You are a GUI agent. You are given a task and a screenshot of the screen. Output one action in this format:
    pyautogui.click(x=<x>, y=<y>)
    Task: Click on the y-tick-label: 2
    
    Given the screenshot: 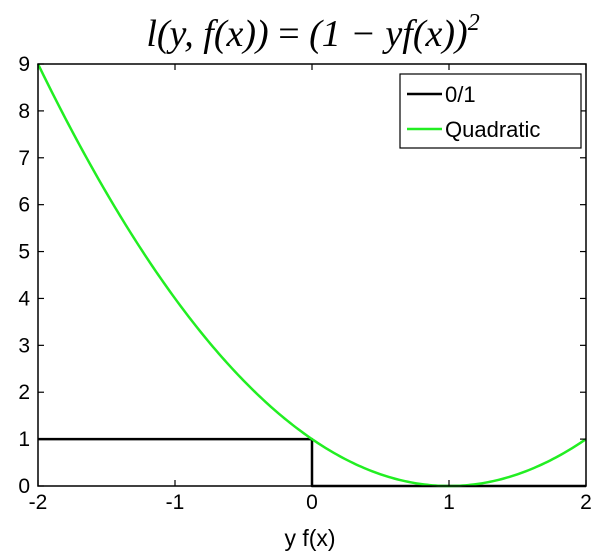 What is the action you would take?
    pyautogui.click(x=24, y=392)
    